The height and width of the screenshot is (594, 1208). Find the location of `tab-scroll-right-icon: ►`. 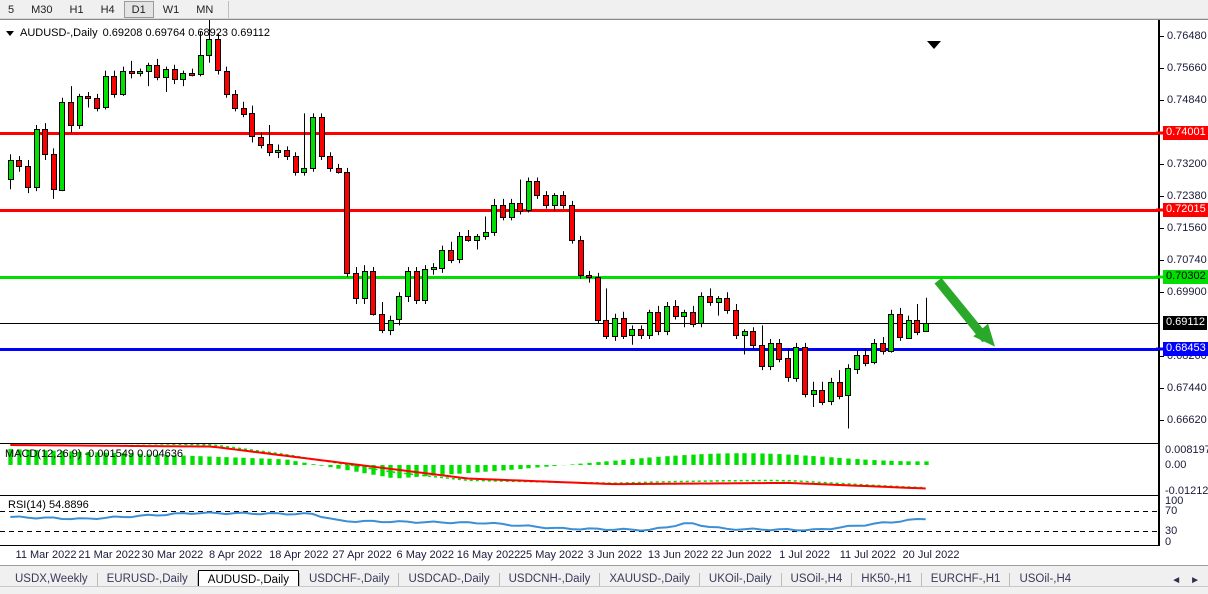

tab-scroll-right-icon: ► is located at coordinates (1195, 580).